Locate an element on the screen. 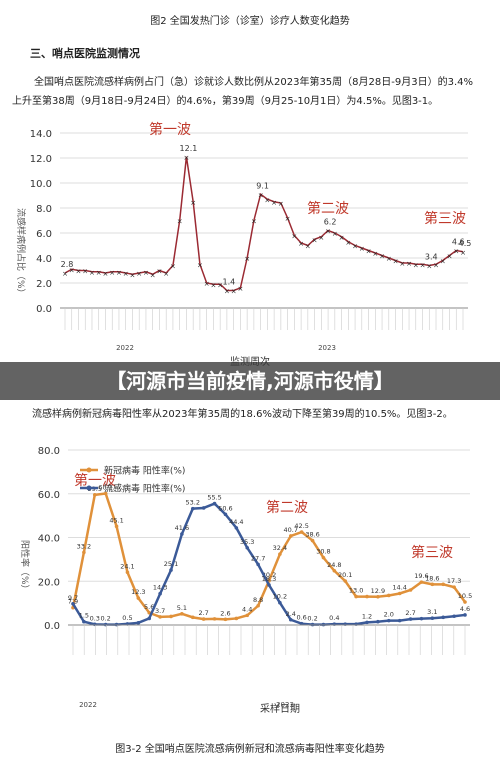  data-label: 4.5 is located at coordinates (465, 243).